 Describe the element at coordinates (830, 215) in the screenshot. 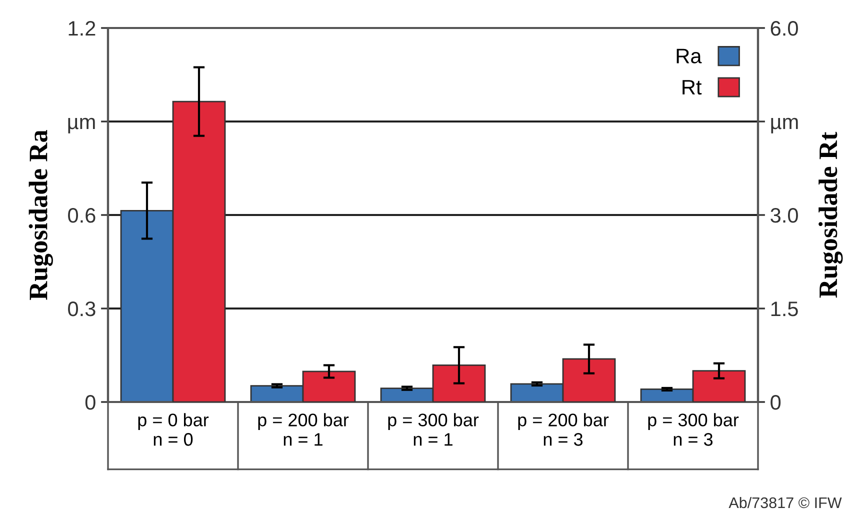

I see `y2-axis-title: Rugosidade Rt` at that location.